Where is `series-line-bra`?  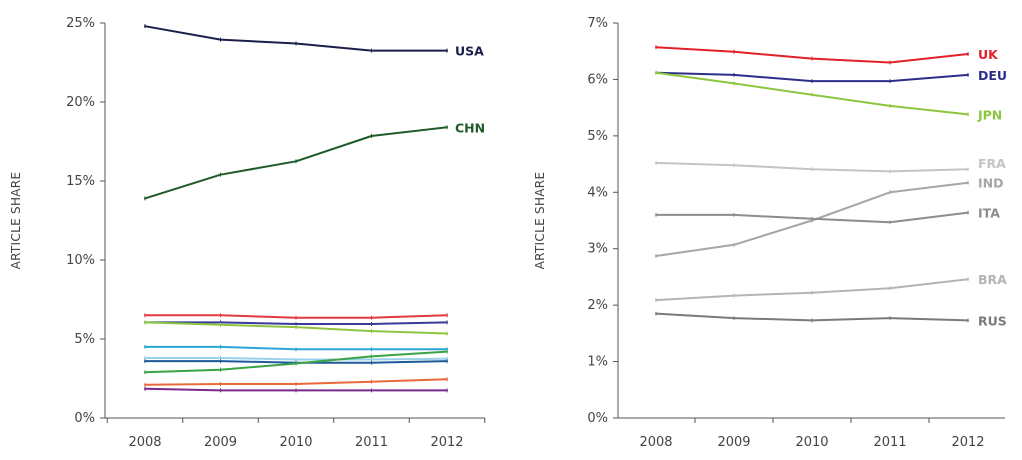 series-line-bra is located at coordinates (812, 290).